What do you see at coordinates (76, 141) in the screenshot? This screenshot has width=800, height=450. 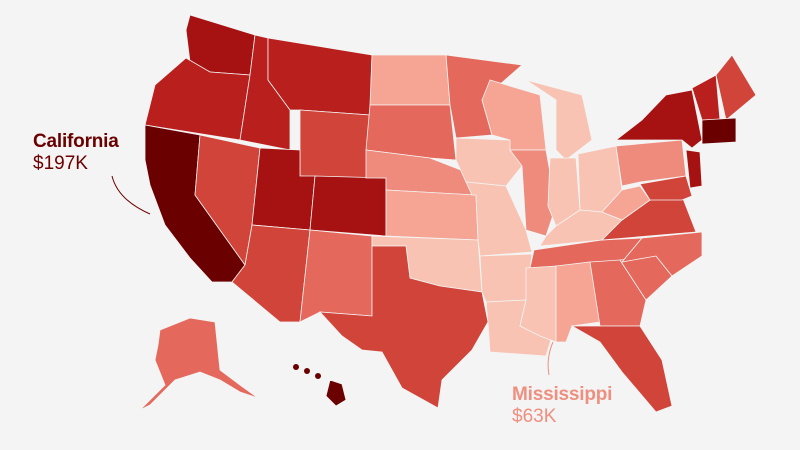 I see `california-label: California` at bounding box center [76, 141].